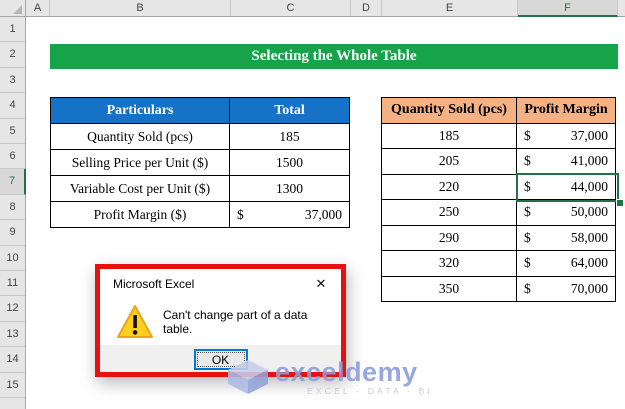 Image resolution: width=625 pixels, height=409 pixels. I want to click on row-header-4: 4, so click(12, 106).